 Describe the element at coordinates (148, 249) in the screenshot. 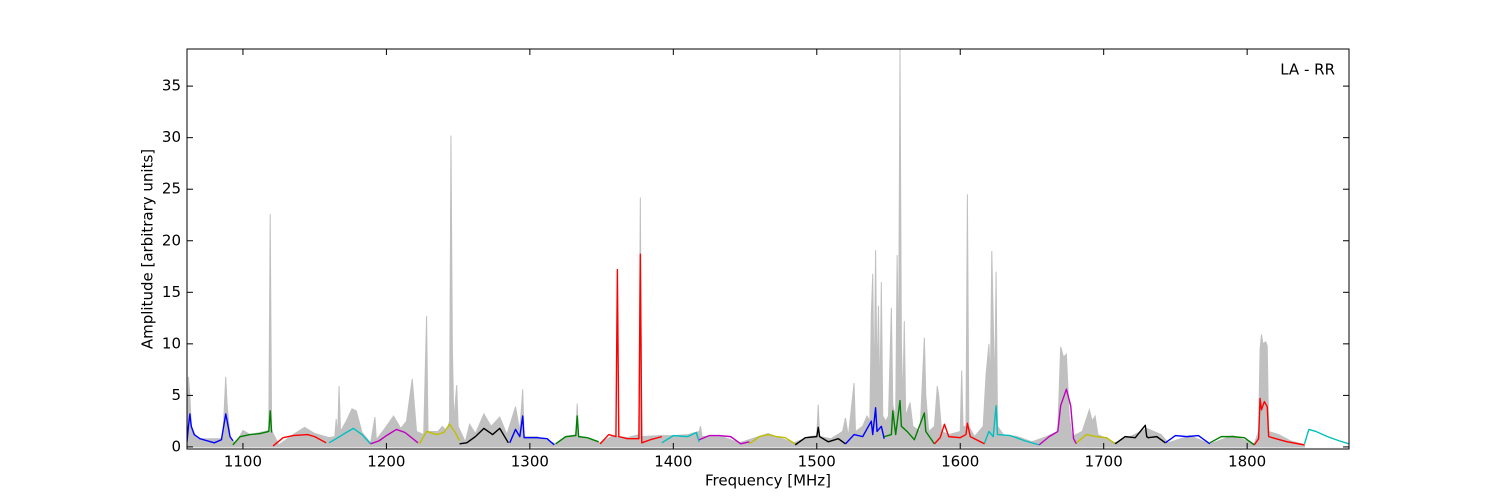

I see `y-axis-label: Amplitude [arbitrary units]` at that location.